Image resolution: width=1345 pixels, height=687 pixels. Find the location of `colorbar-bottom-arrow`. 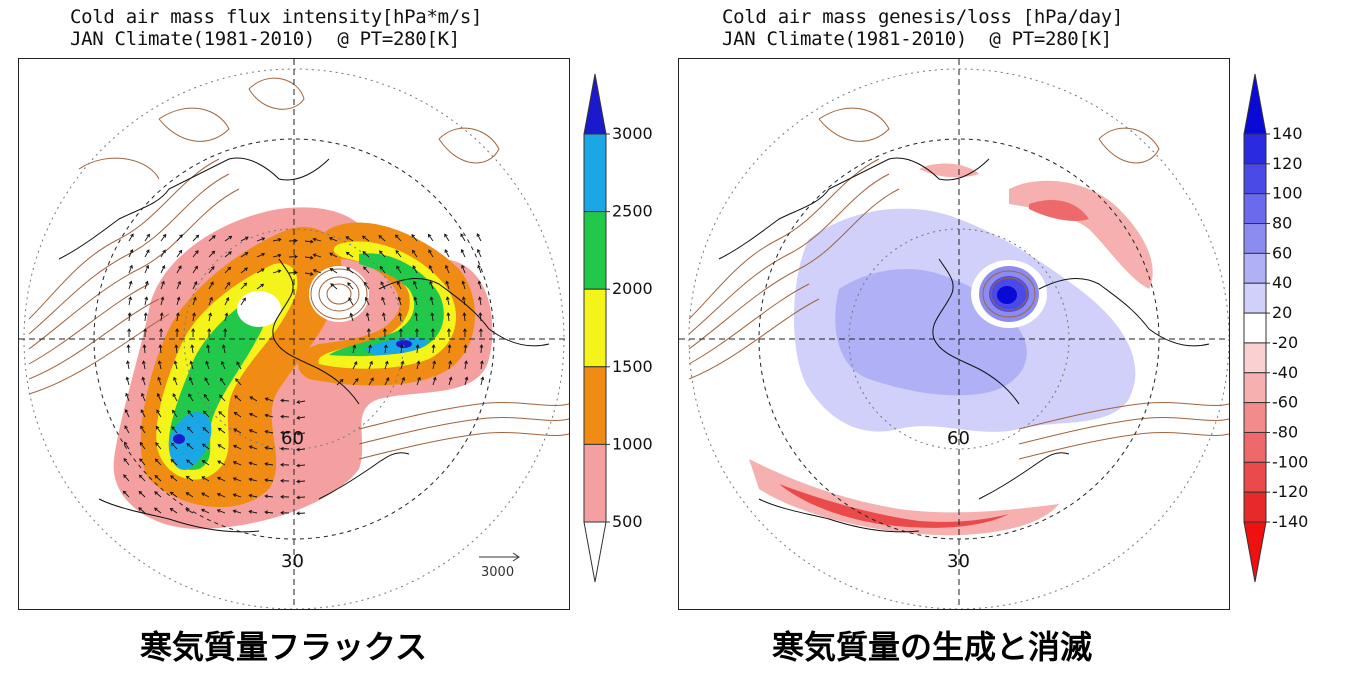

colorbar-bottom-arrow is located at coordinates (595, 552).